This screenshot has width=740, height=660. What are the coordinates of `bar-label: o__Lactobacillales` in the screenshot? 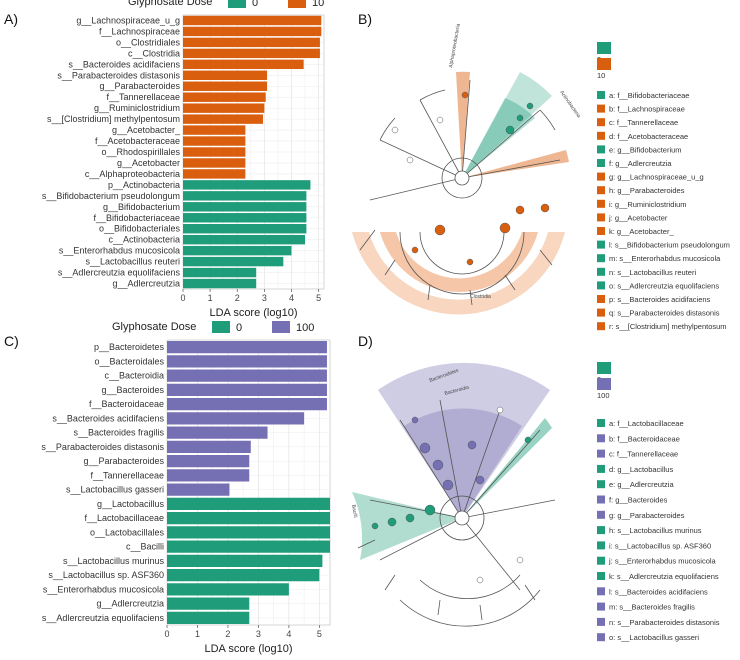 It's located at (127, 532).